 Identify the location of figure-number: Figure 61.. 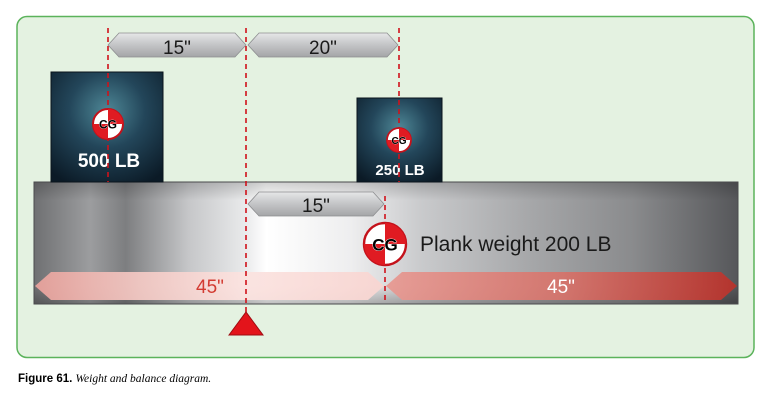
(45, 379).